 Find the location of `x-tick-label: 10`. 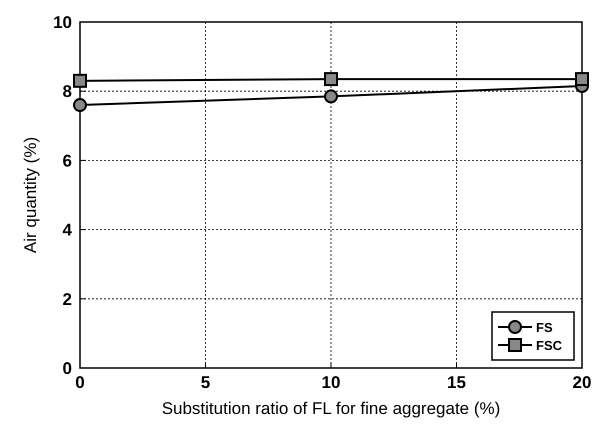

x-tick-label: 10 is located at coordinates (331, 382).